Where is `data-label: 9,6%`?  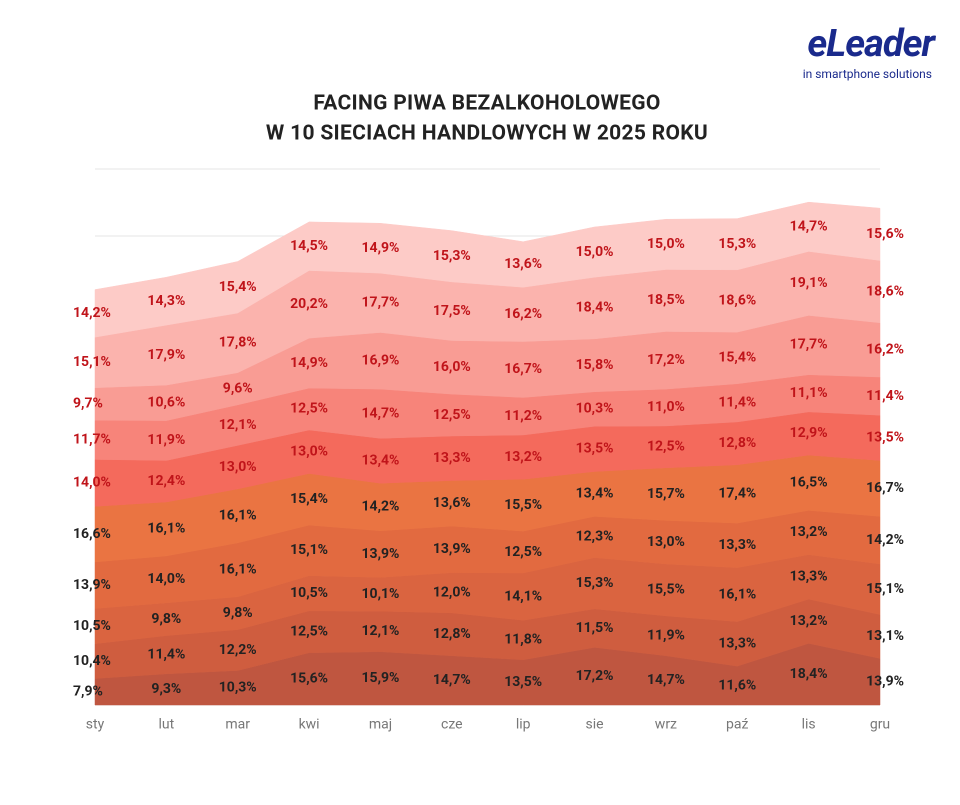
data-label: 9,6% is located at coordinates (238, 388).